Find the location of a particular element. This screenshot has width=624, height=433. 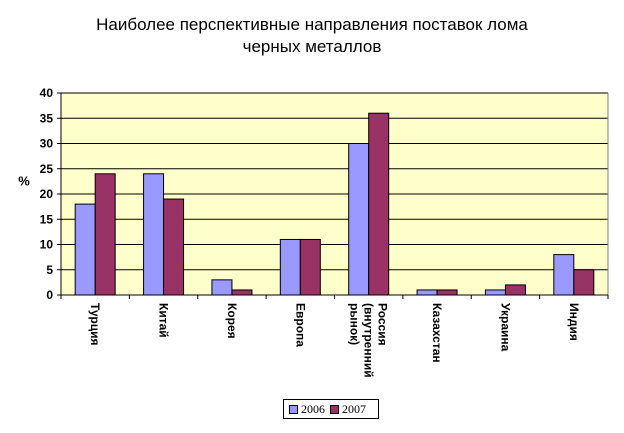

y-tick-label-40: 40 is located at coordinates (47, 93).